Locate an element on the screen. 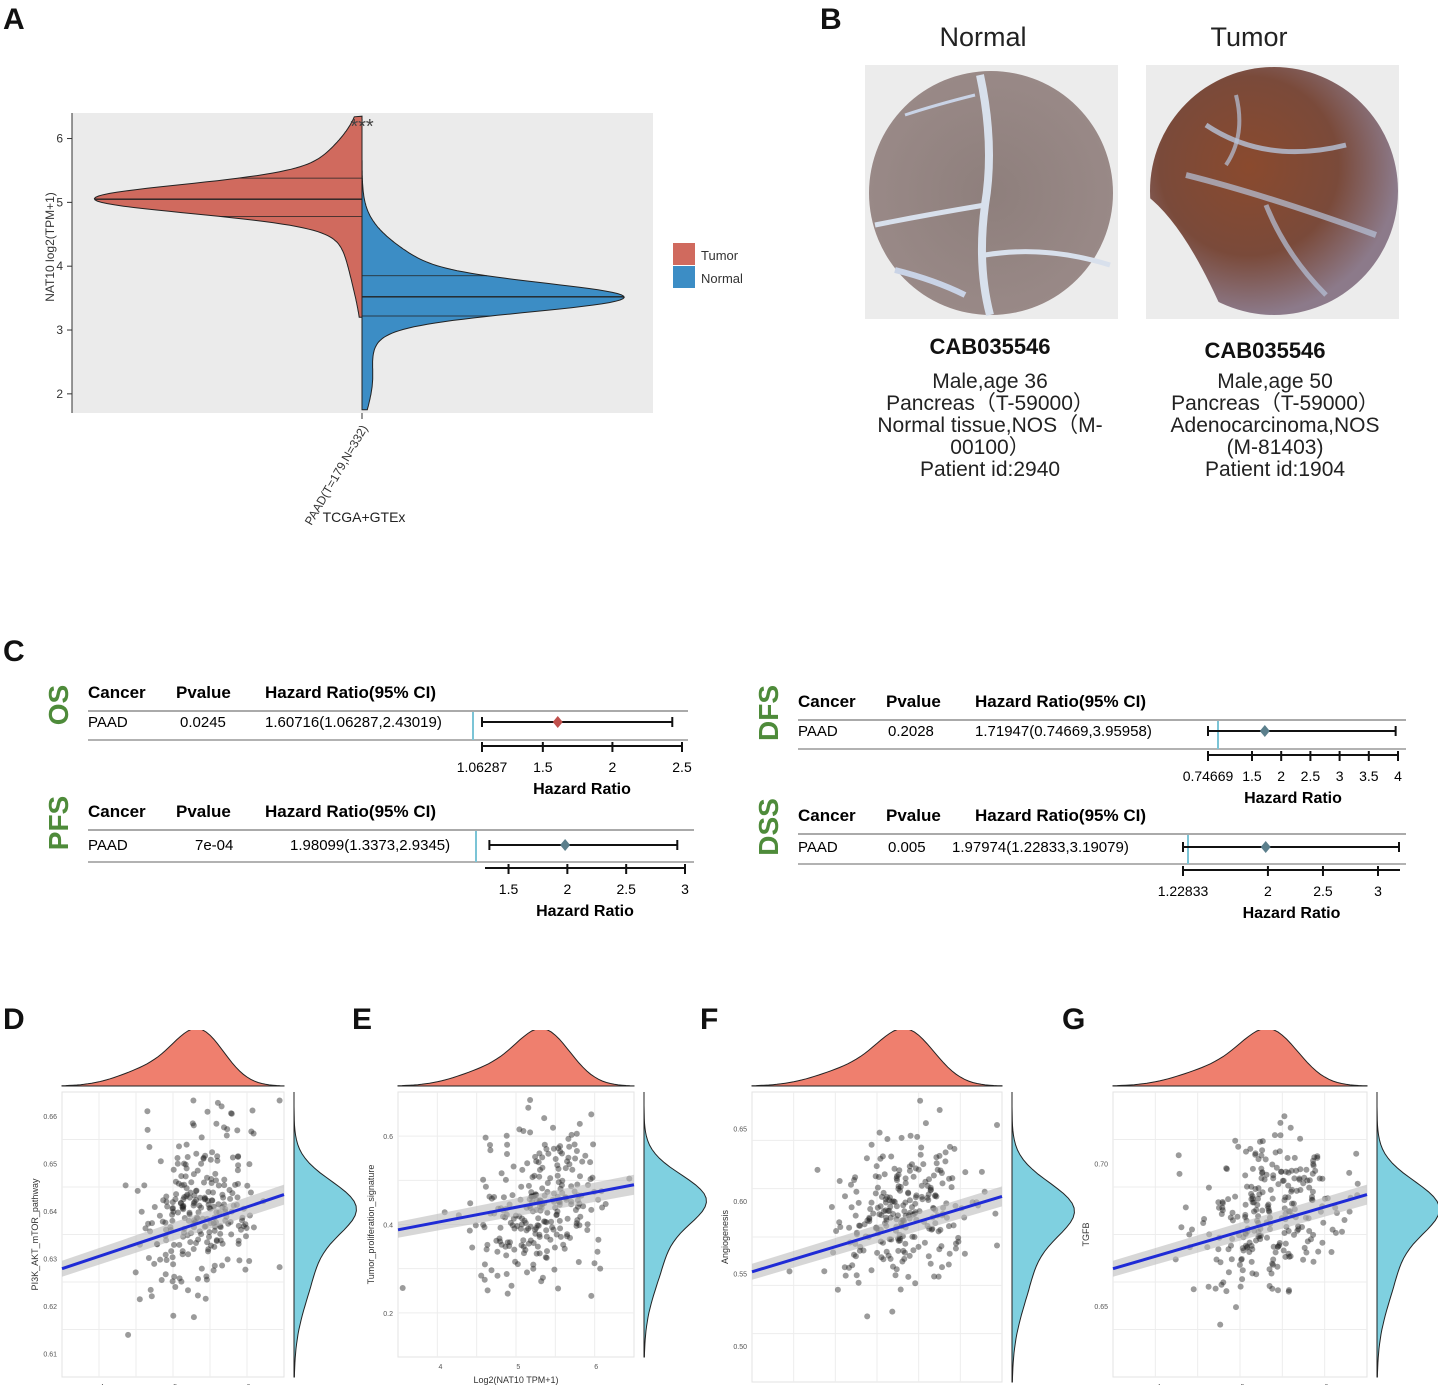 This screenshot has height=1385, width=1438. y-tick-label: 4 is located at coordinates (59, 266).